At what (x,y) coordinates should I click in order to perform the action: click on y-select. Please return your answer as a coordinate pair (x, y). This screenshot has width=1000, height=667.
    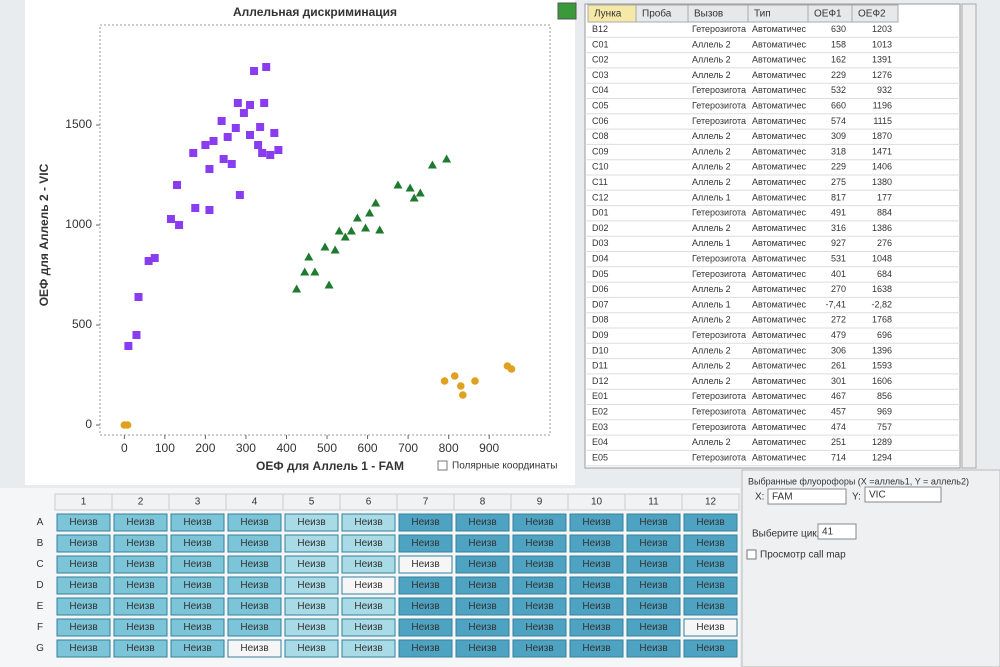
    Looking at the image, I should click on (903, 494).